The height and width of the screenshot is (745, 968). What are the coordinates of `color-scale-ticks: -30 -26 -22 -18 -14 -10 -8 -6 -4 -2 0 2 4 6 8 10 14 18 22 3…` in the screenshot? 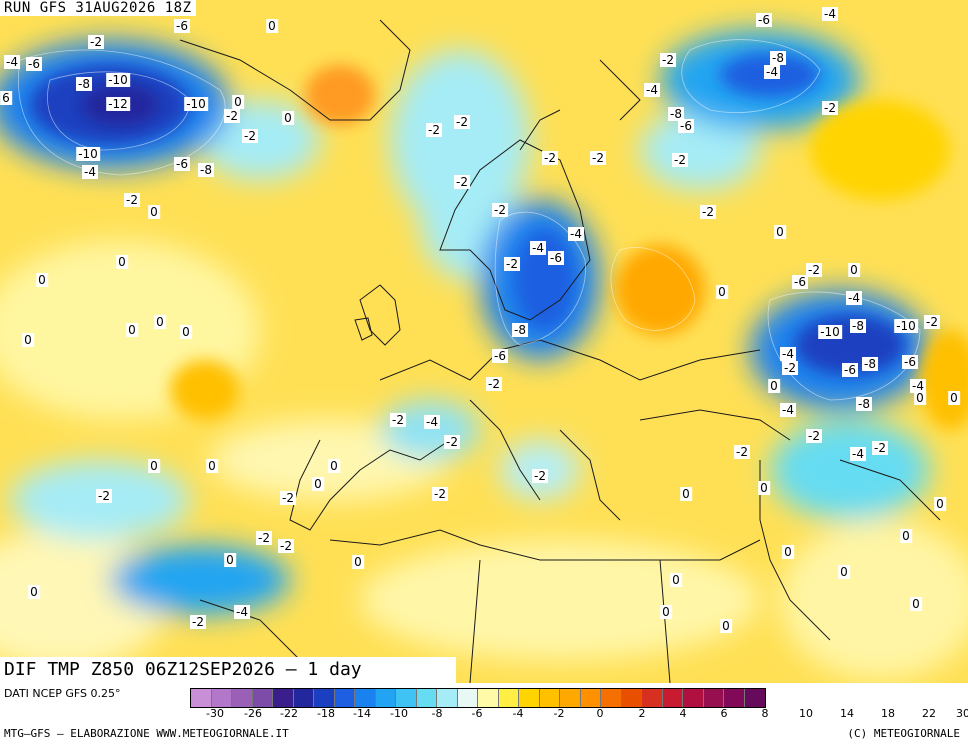 It's located at (579, 715).